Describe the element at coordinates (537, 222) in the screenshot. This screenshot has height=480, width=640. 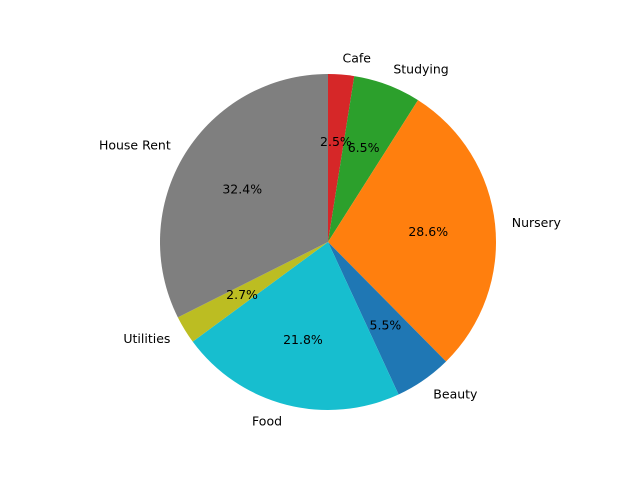
I see `slice-label-nursery: Nursery` at that location.